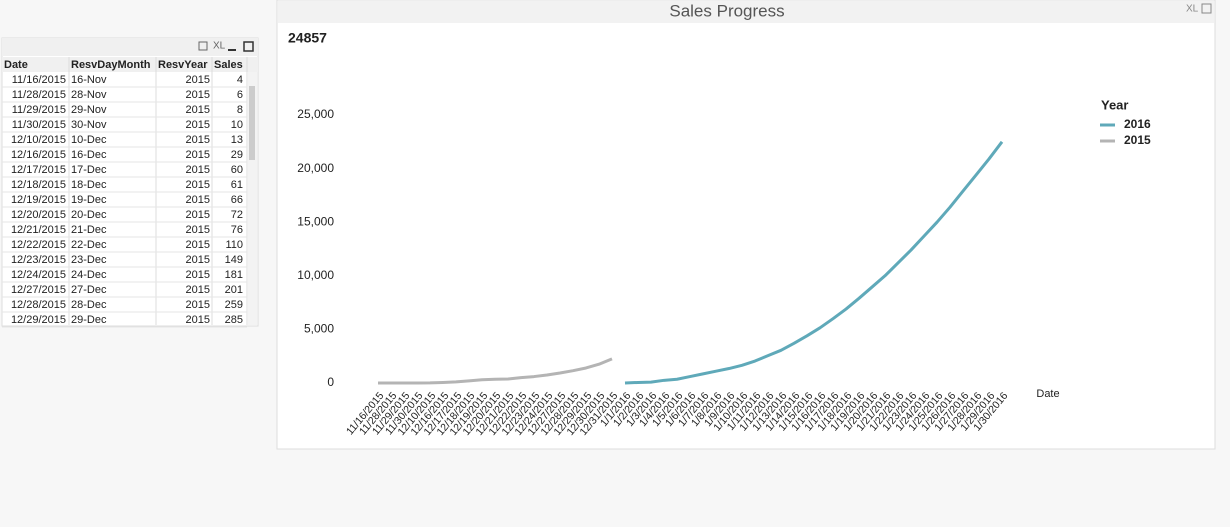  Describe the element at coordinates (38, 185) in the screenshot. I see `table-cell: 12/18/2015` at that location.